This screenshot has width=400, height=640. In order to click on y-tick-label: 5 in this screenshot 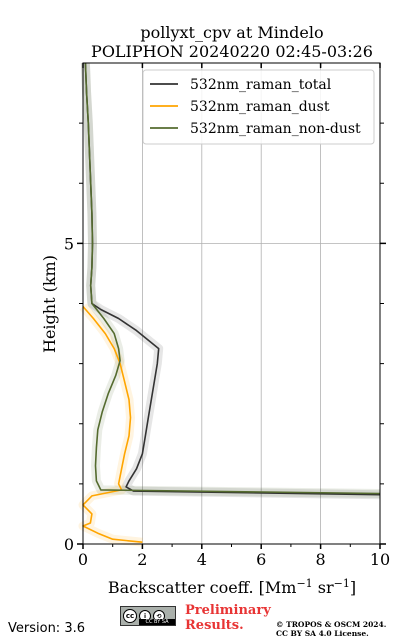, I will do `click(69, 243)`.